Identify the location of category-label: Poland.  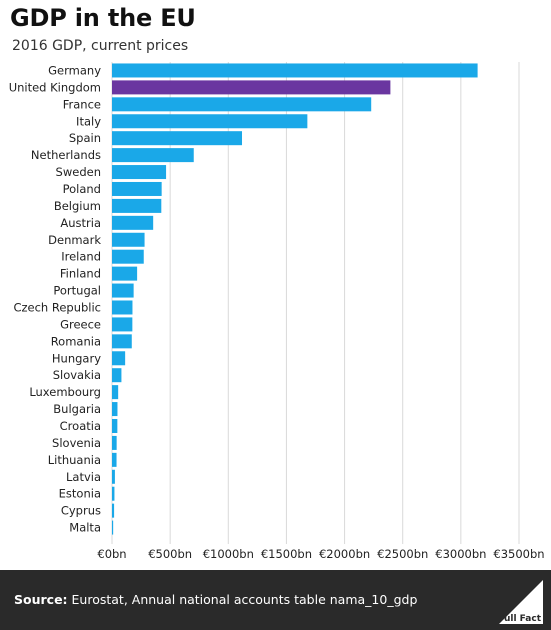
(82, 189).